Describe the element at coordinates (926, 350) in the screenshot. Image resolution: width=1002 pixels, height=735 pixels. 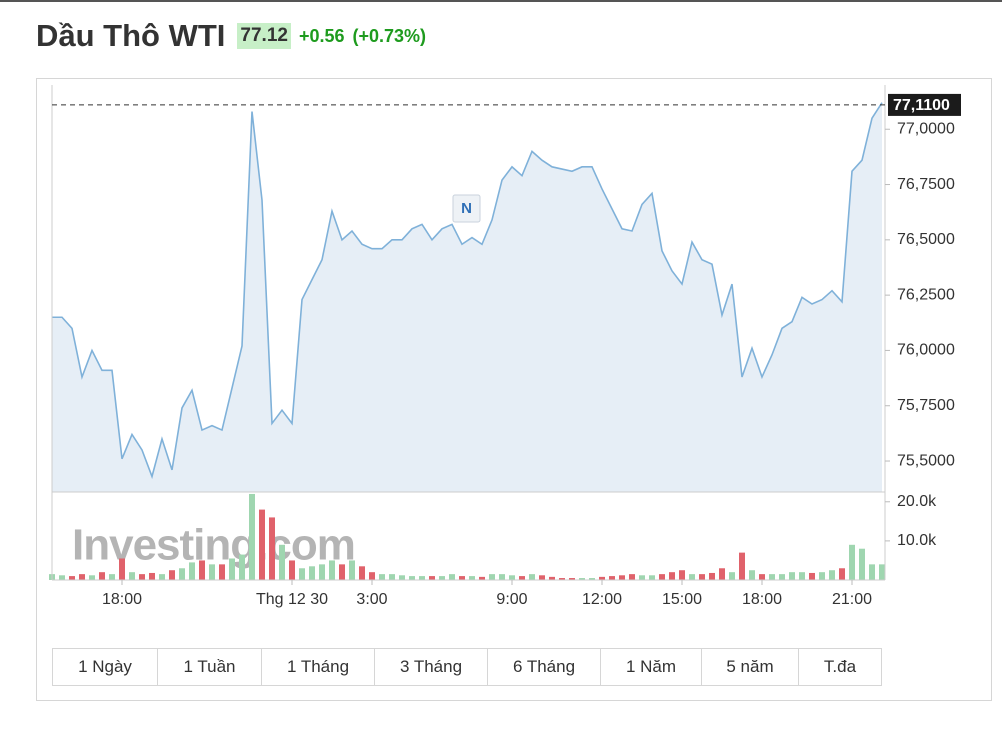
I see `y-tick-label: 76,0000` at that location.